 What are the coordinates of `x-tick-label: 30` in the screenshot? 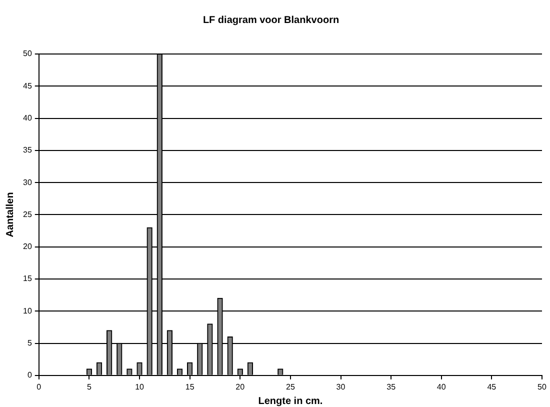 It's located at (341, 387).